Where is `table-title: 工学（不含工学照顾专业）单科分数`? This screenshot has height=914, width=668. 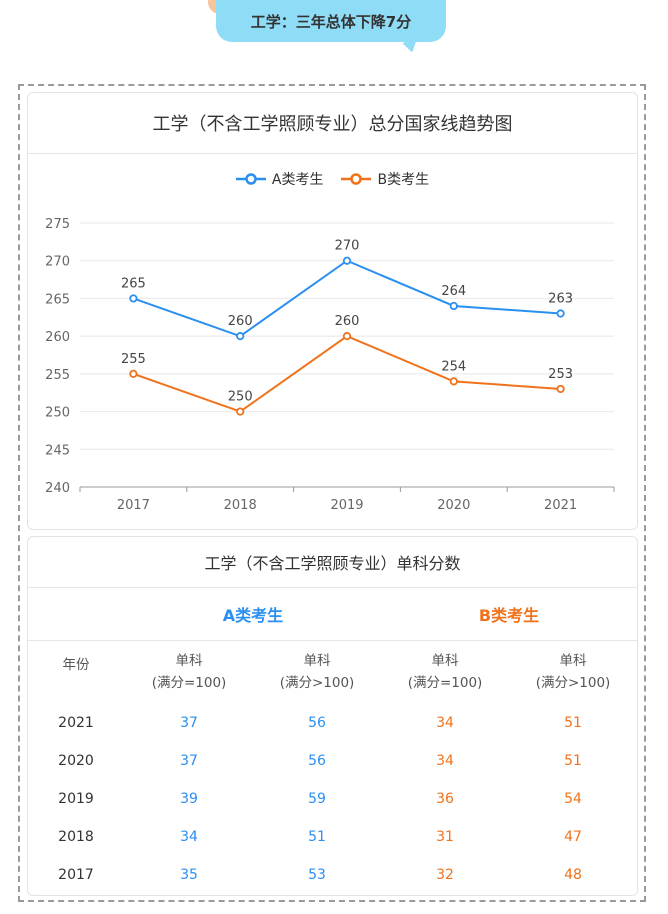
table-title: 工学（不含工学照顾专业）单科分数 is located at coordinates (332, 562).